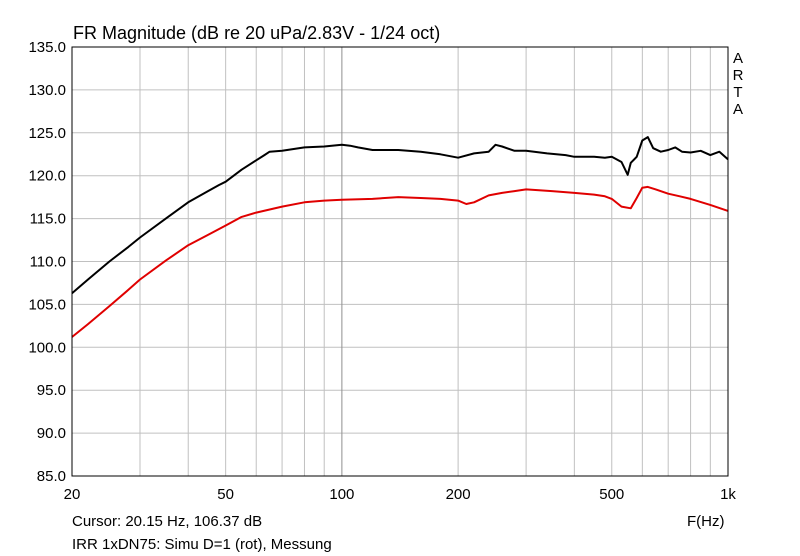 The width and height of the screenshot is (800, 556). Describe the element at coordinates (737, 92) in the screenshot. I see `side-label-letter: T` at that location.